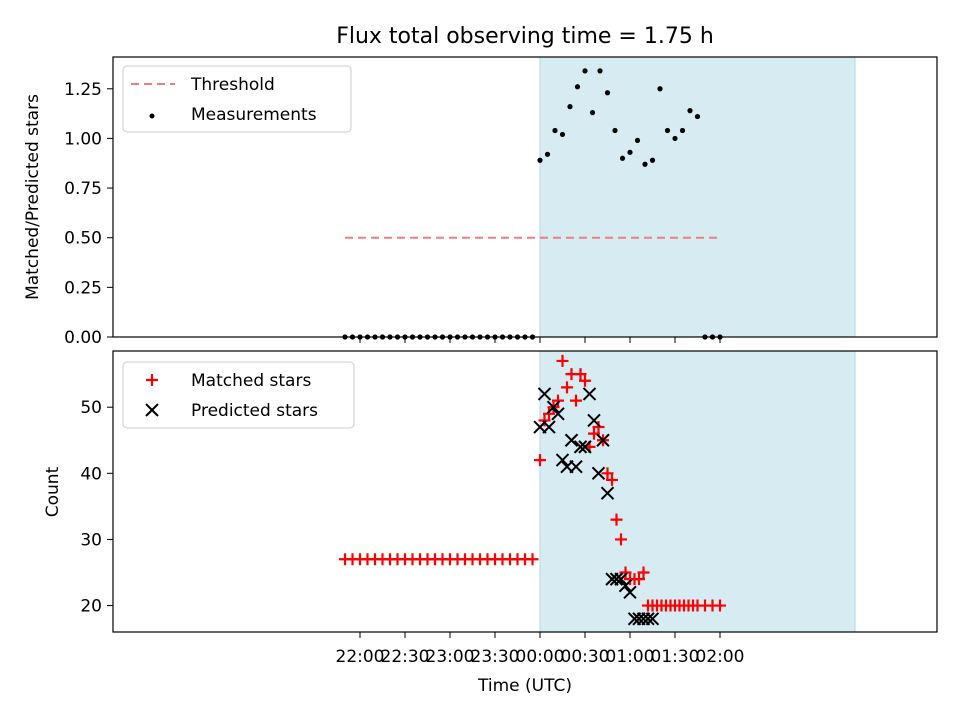  Describe the element at coordinates (152, 380) in the screenshot. I see `matched-legend-marker` at that location.